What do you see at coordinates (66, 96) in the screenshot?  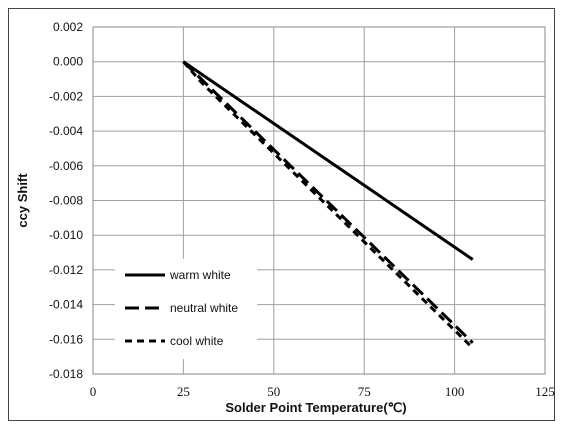 I see `y-tick-label: -0.002` at bounding box center [66, 96].